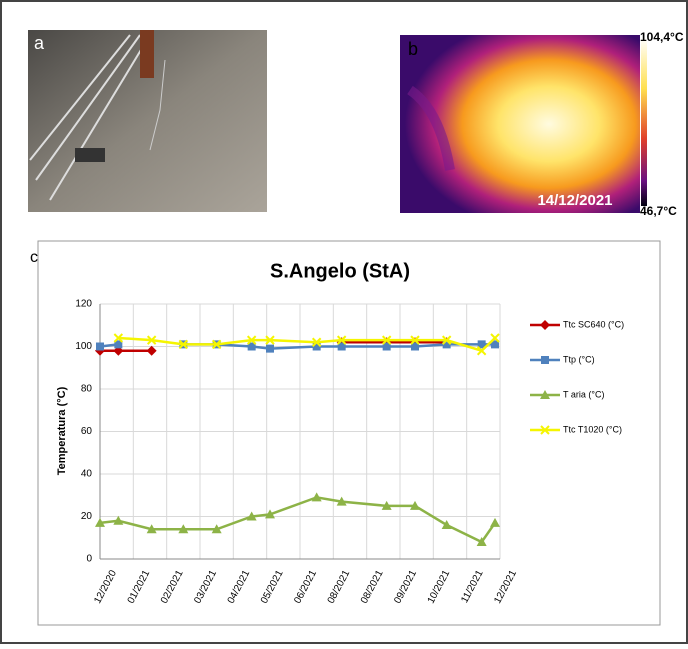  Describe the element at coordinates (87, 431) in the screenshot. I see `y-tick-label: 60` at that location.